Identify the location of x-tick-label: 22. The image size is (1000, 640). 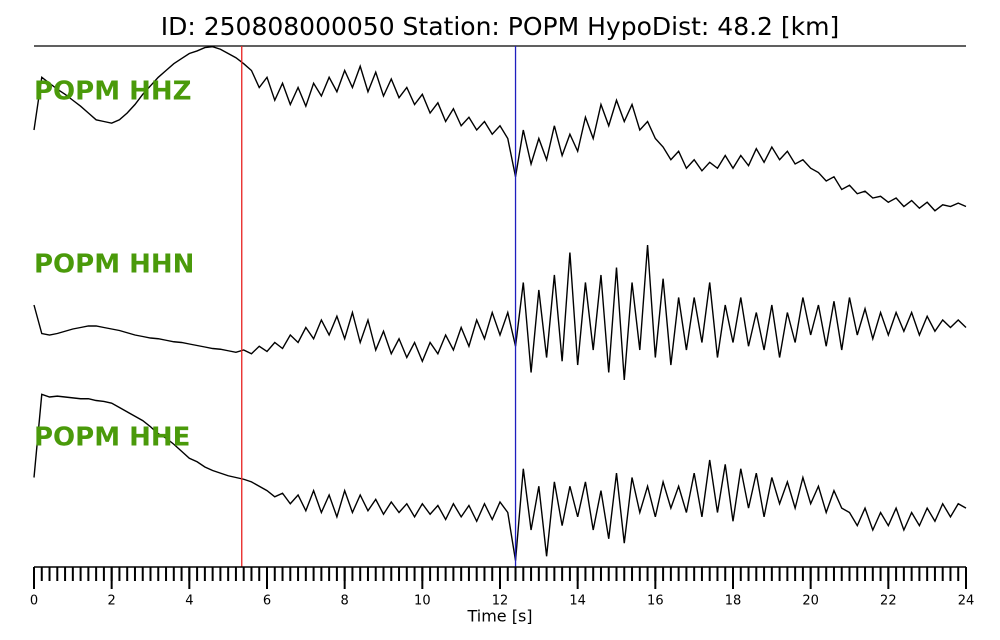
(888, 601).